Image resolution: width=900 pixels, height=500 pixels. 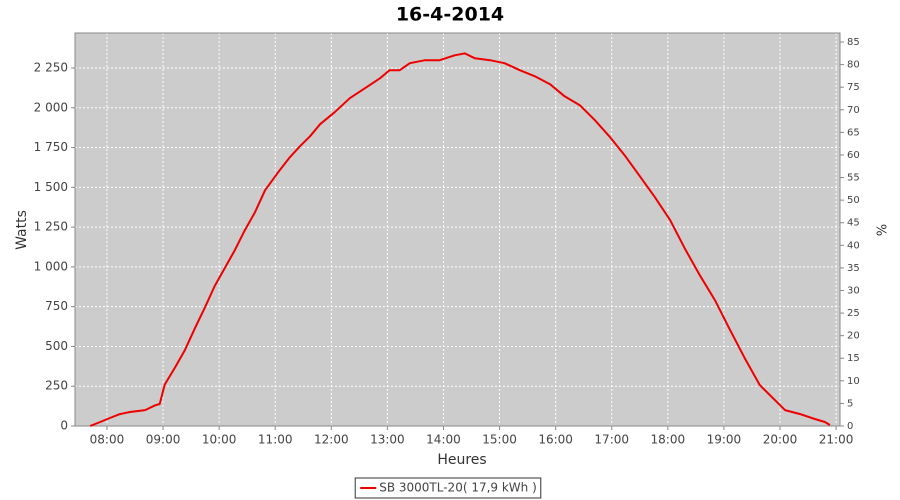 What do you see at coordinates (450, 15) in the screenshot?
I see `chart-title: 16-4-2014` at bounding box center [450, 15].